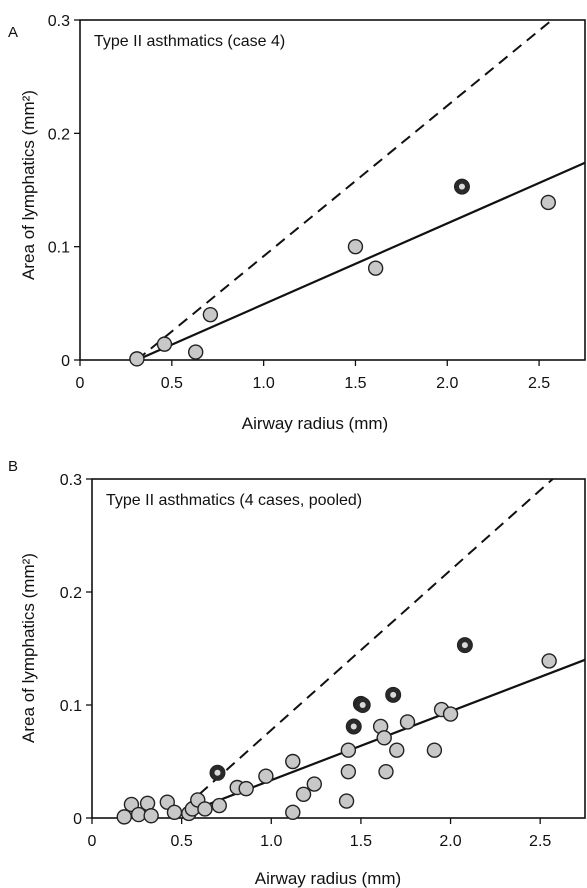 This screenshot has height=888, width=587. I want to click on panel-b-x-axis-title: Airway radius (mm), so click(328, 878).